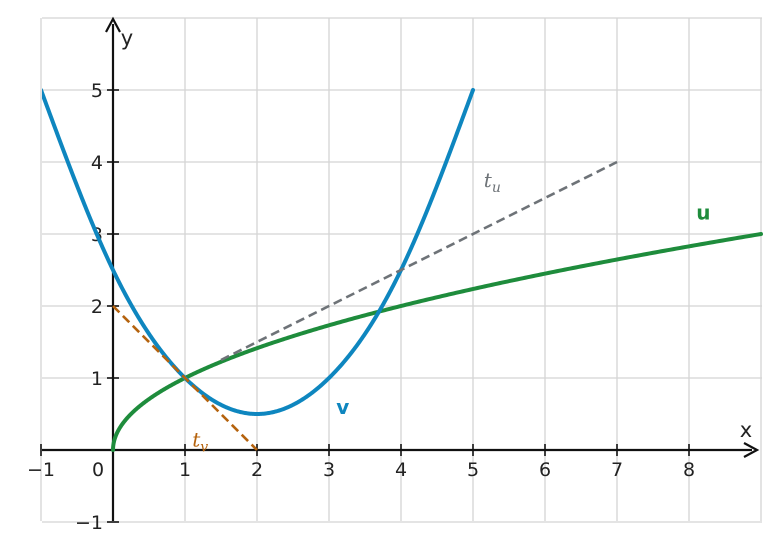  Describe the element at coordinates (492, 182) in the screenshot. I see `series-label-t-u: tu` at that location.